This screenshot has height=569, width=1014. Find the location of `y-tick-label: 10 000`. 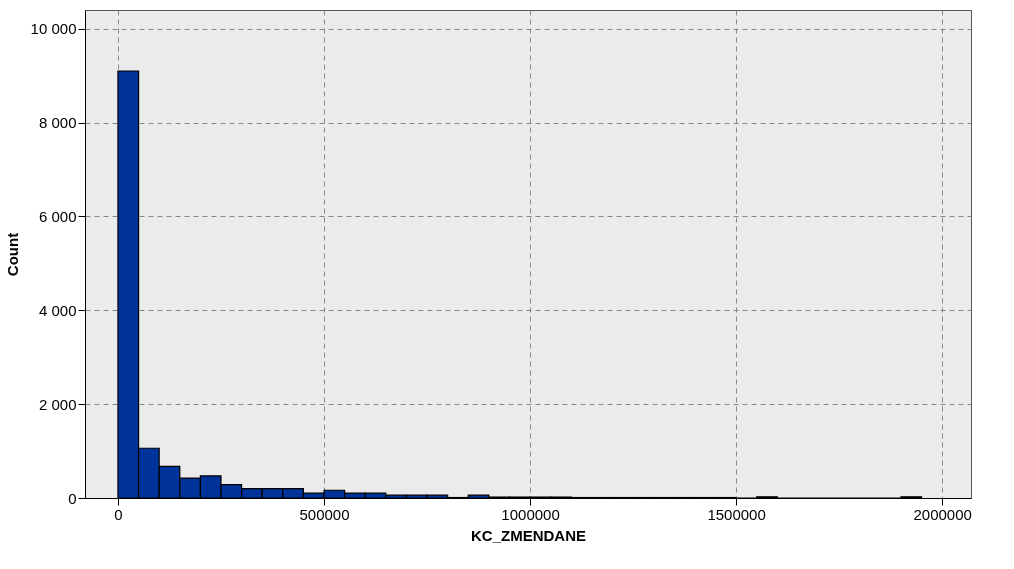

y-tick-label: 10 000 is located at coordinates (53, 29).